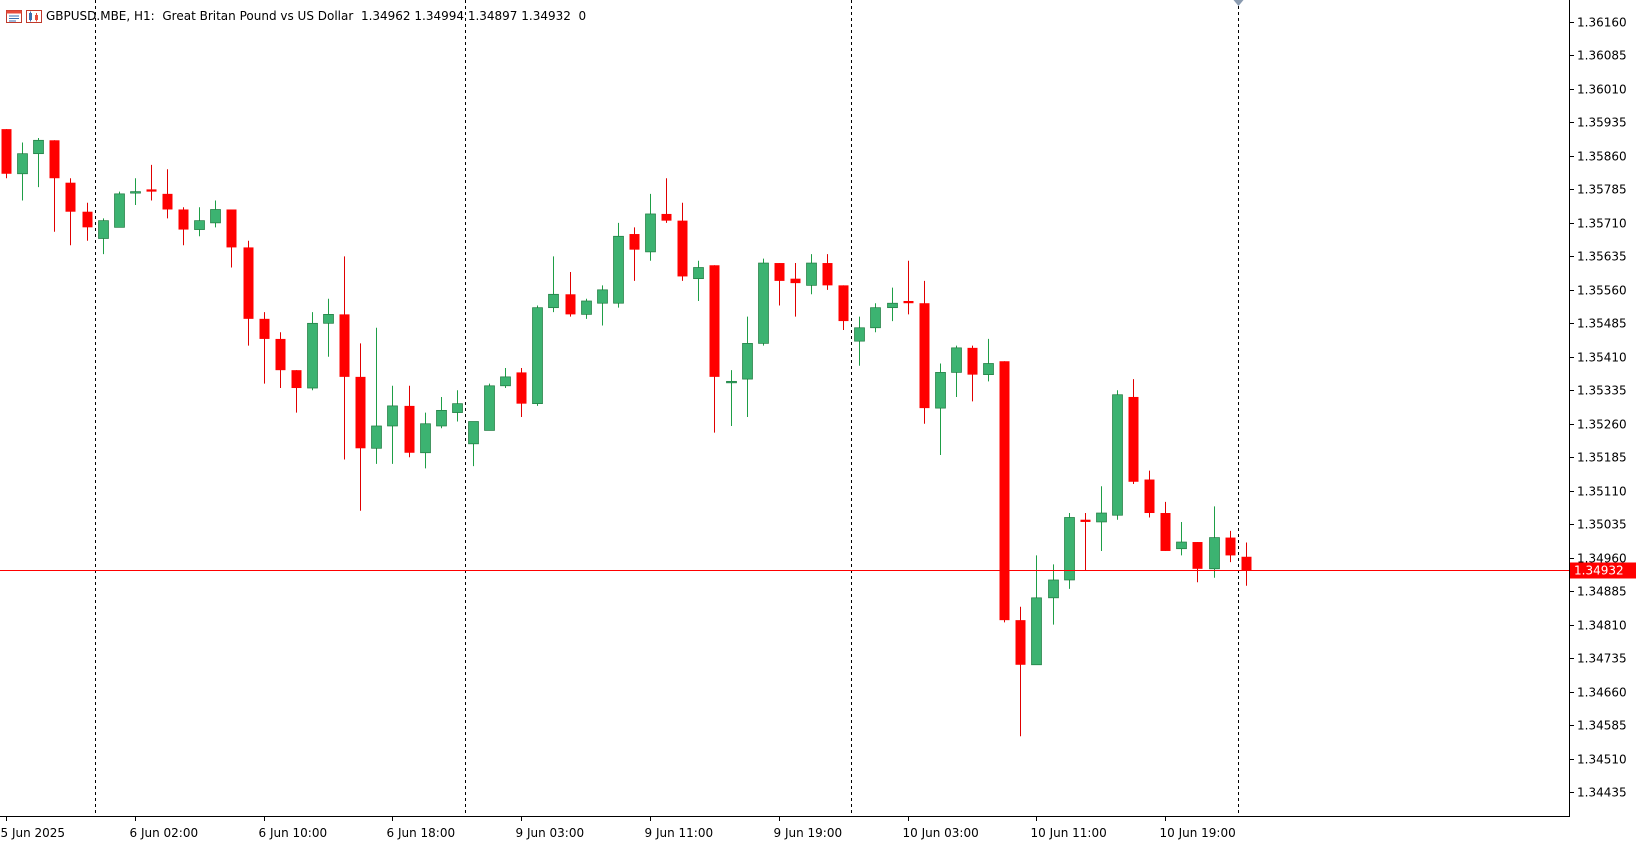 This screenshot has width=1640, height=844. What do you see at coordinates (1602, 391) in the screenshot?
I see `y-tick-label: 1.35335` at bounding box center [1602, 391].